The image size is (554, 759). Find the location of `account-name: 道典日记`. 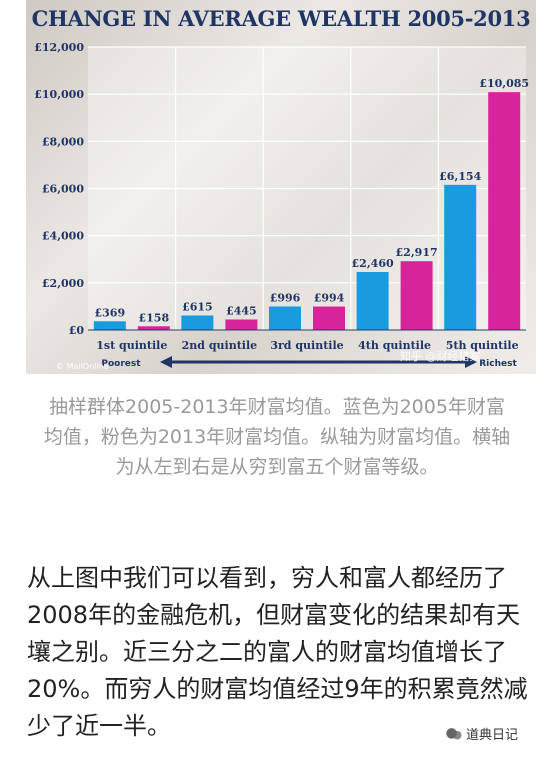

account-name: 道典日记 is located at coordinates (492, 735).